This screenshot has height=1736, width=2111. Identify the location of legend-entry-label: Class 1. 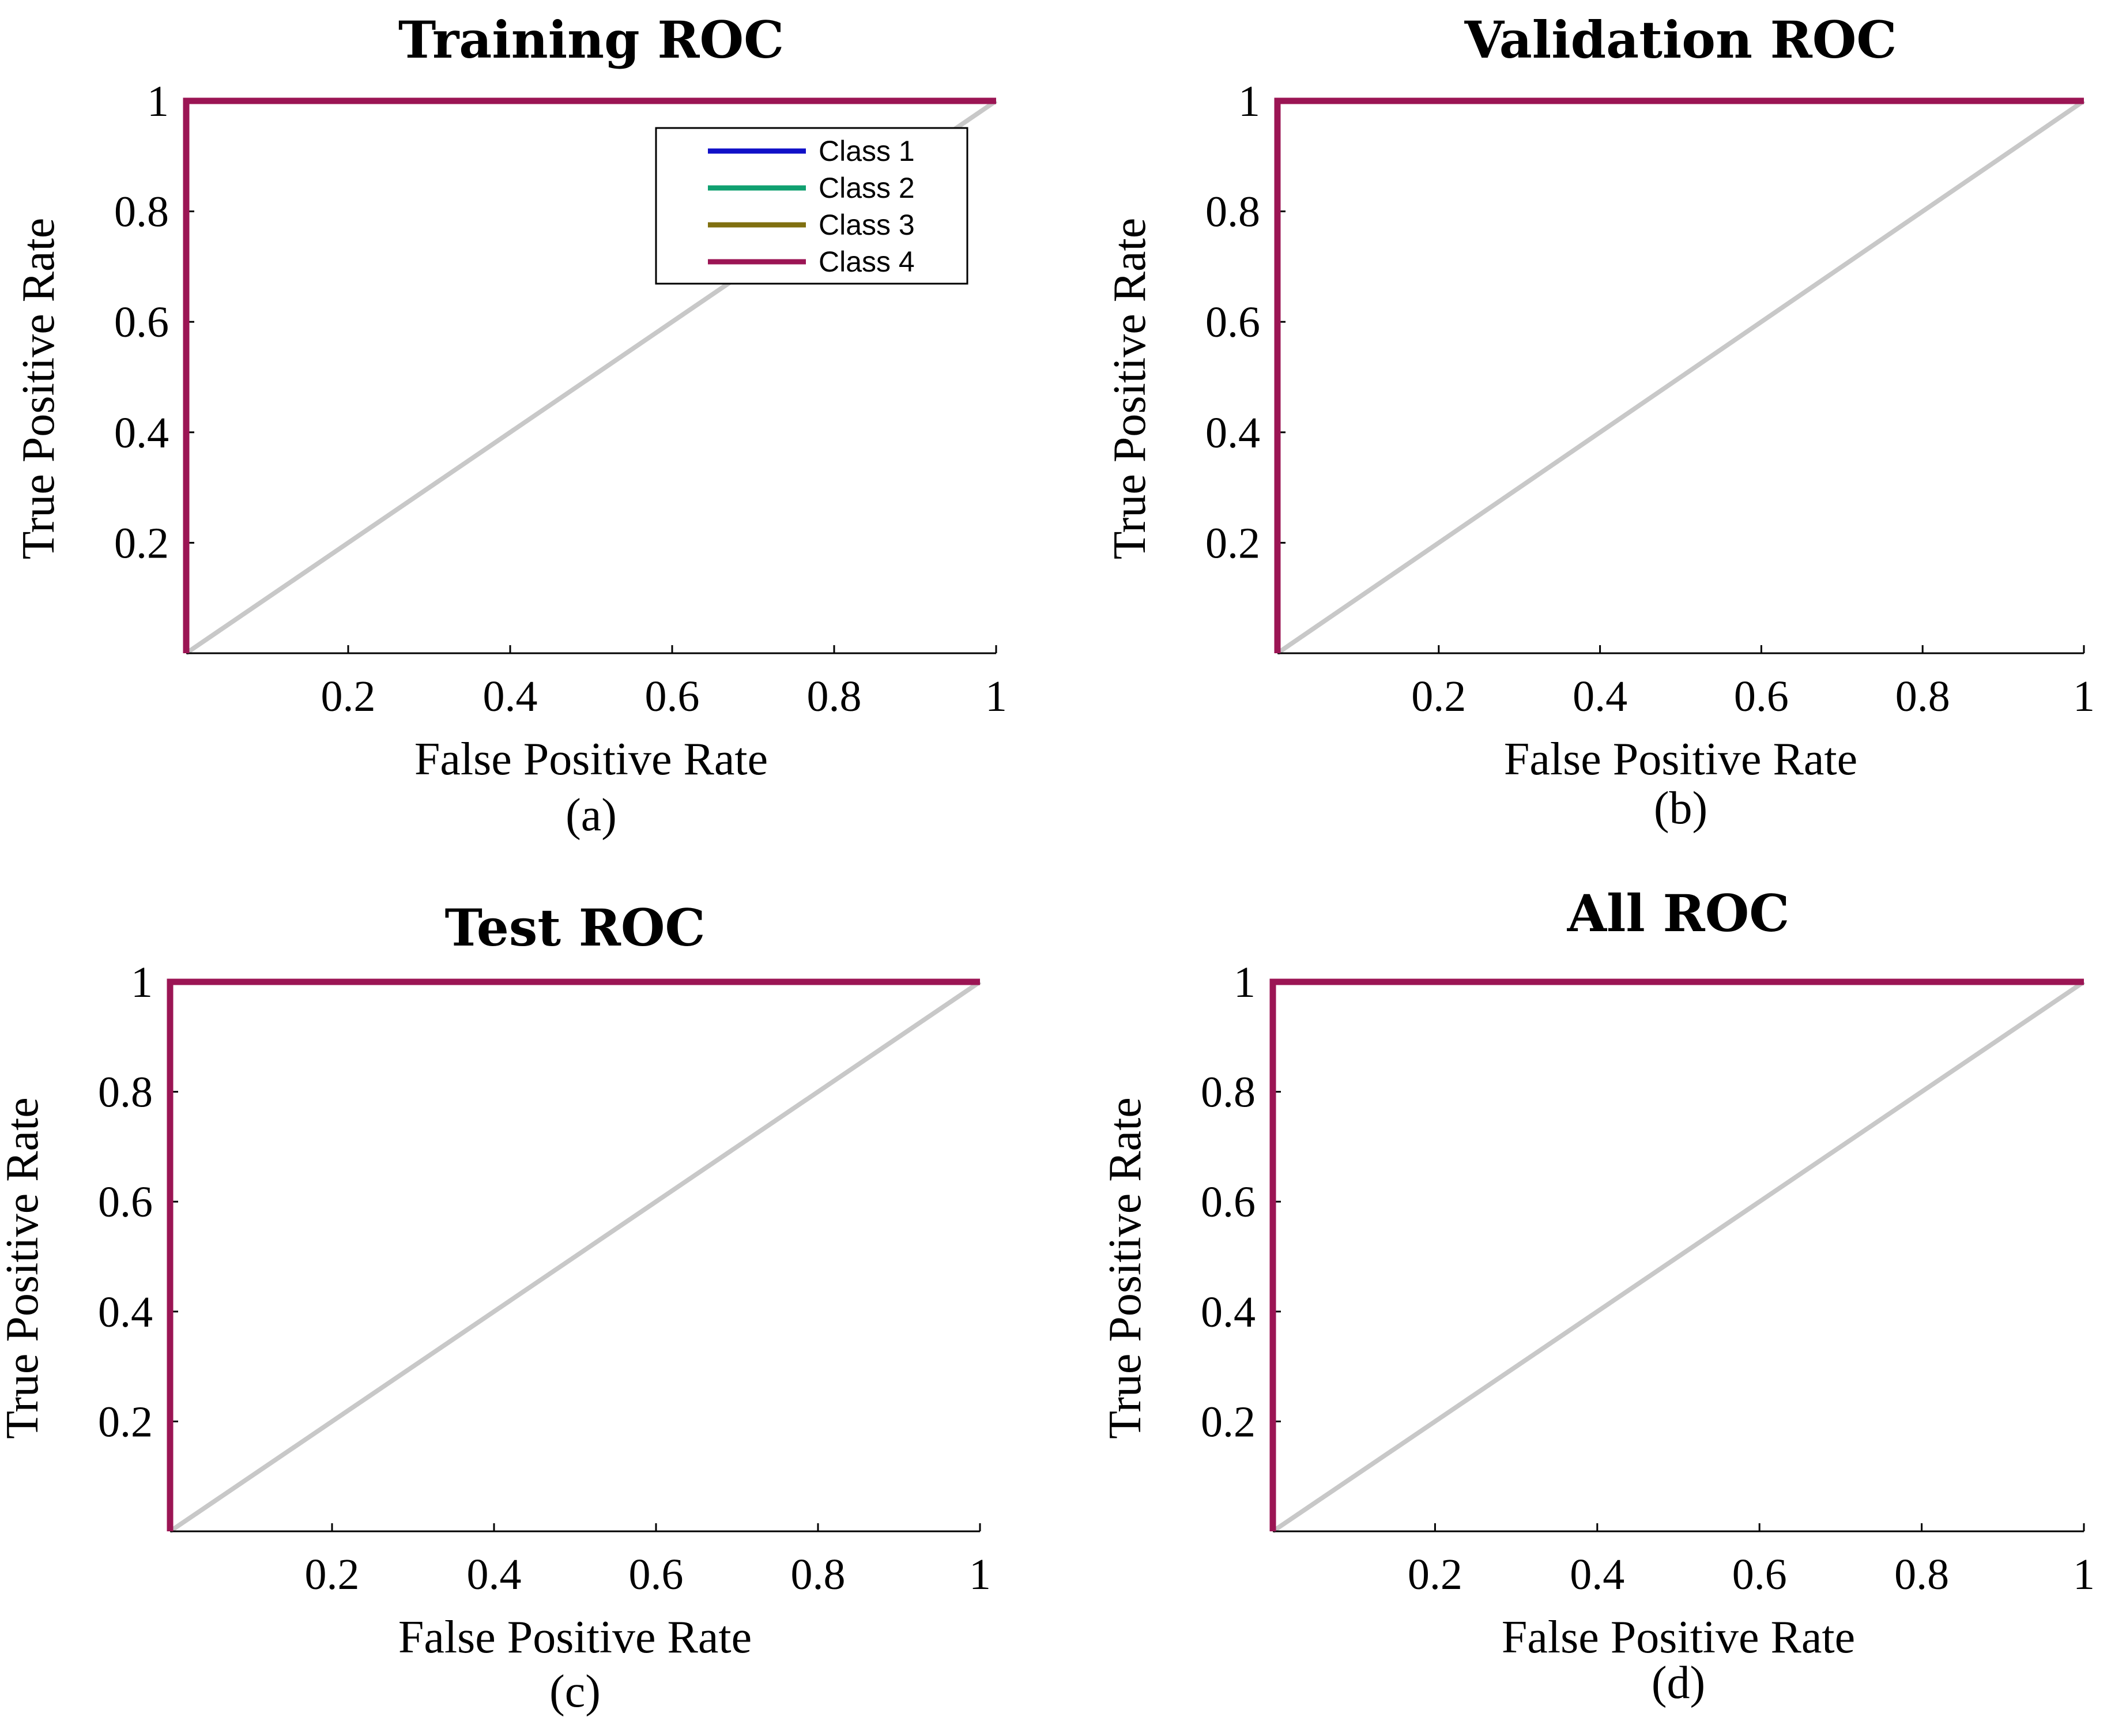
(867, 151).